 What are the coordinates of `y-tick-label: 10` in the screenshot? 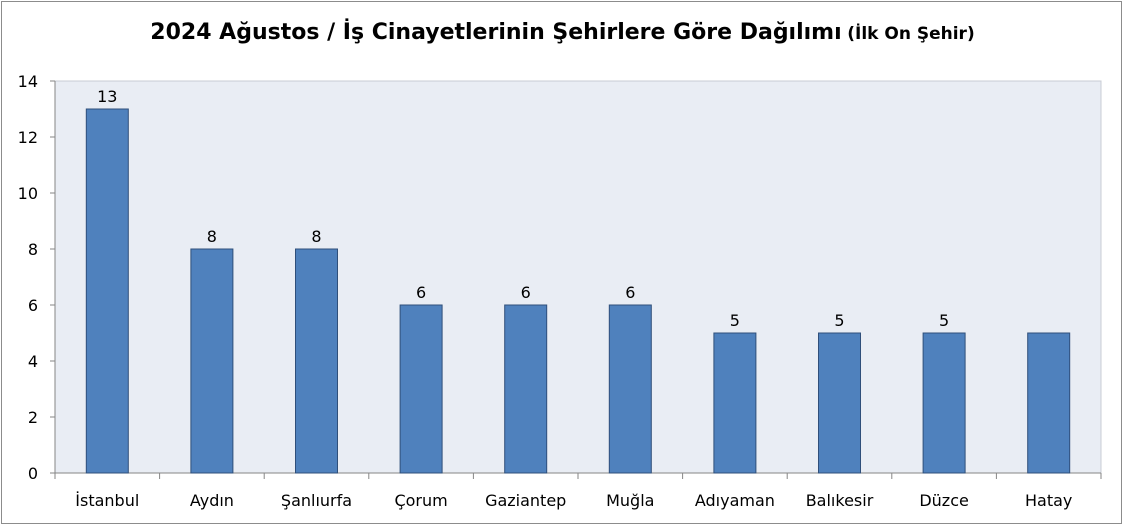 It's located at (28, 193).